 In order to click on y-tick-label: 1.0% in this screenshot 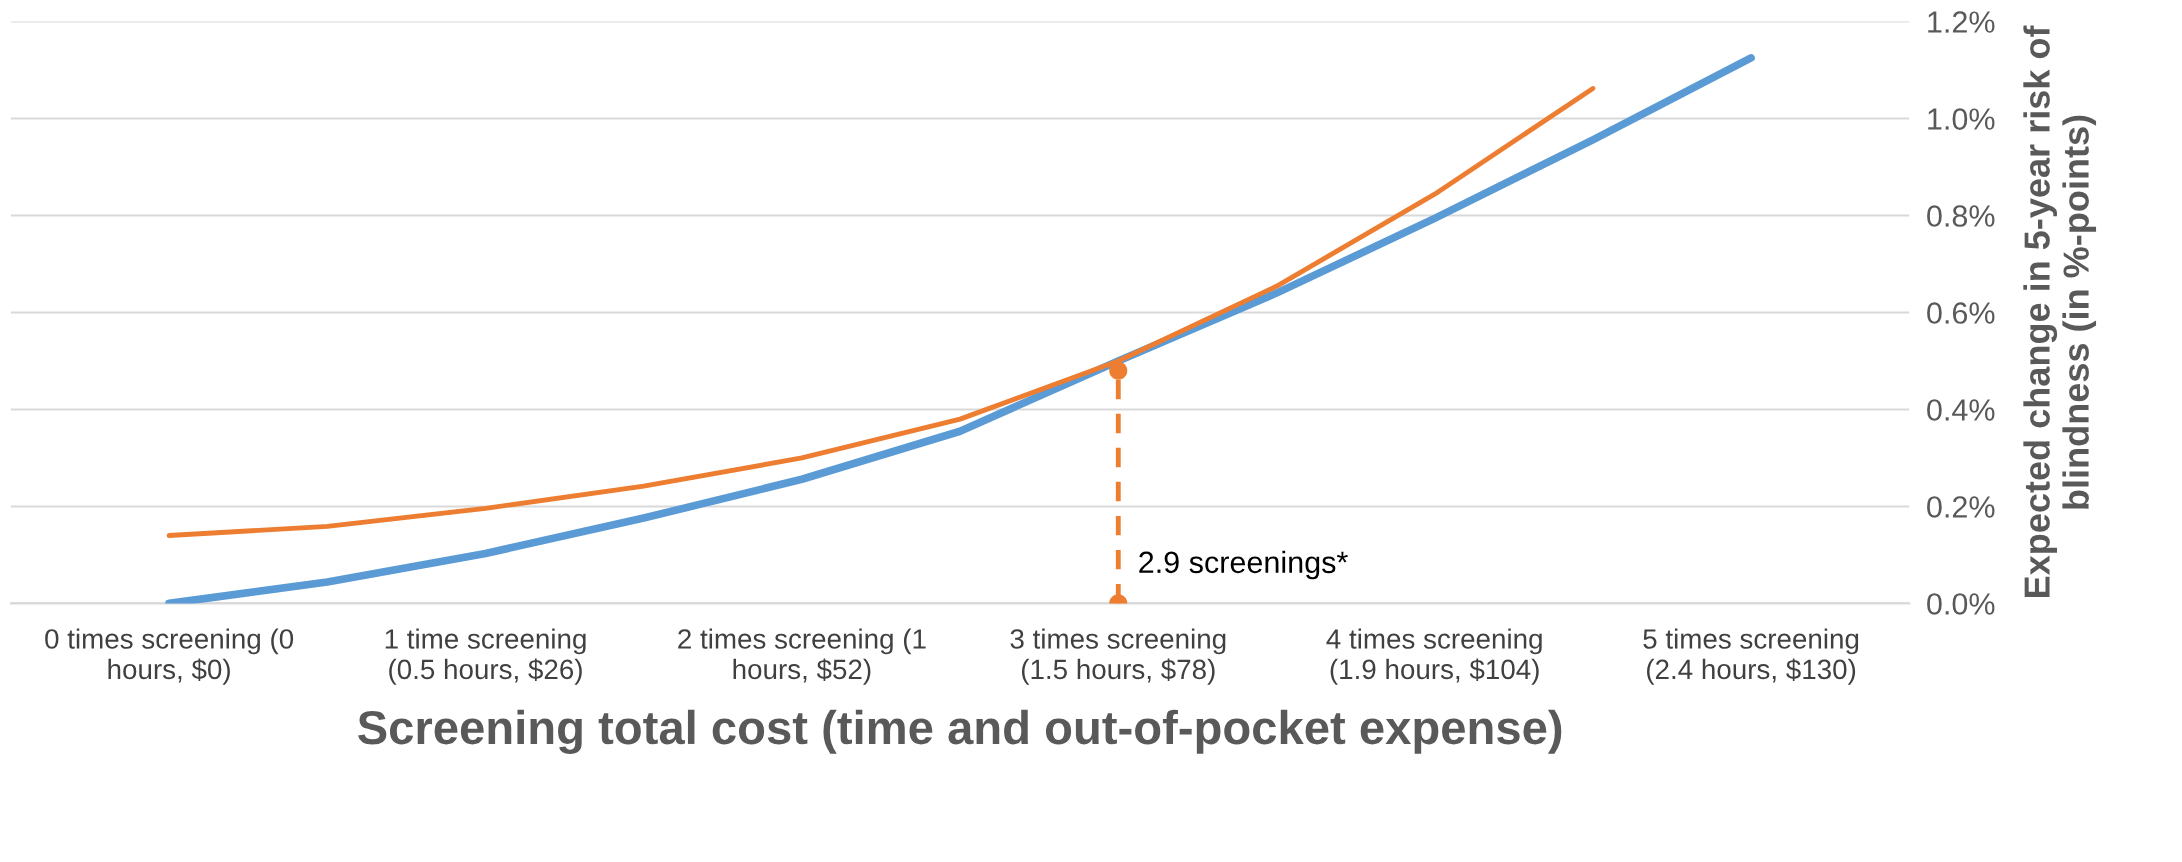, I will do `click(1961, 119)`.